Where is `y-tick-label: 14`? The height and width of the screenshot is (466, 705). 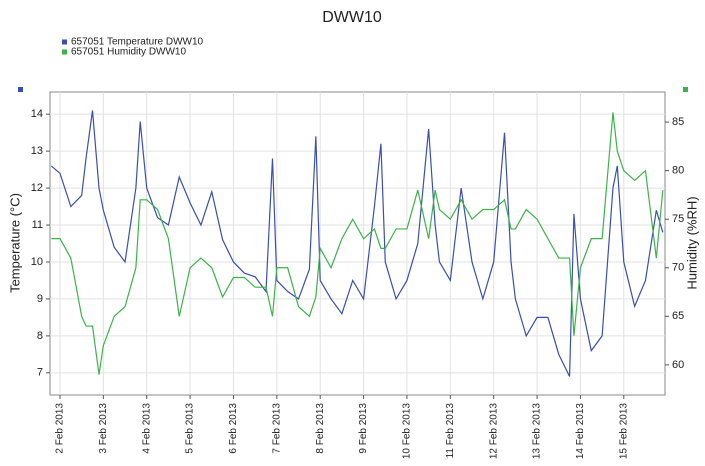 y-tick-label: 14 is located at coordinates (37, 114).